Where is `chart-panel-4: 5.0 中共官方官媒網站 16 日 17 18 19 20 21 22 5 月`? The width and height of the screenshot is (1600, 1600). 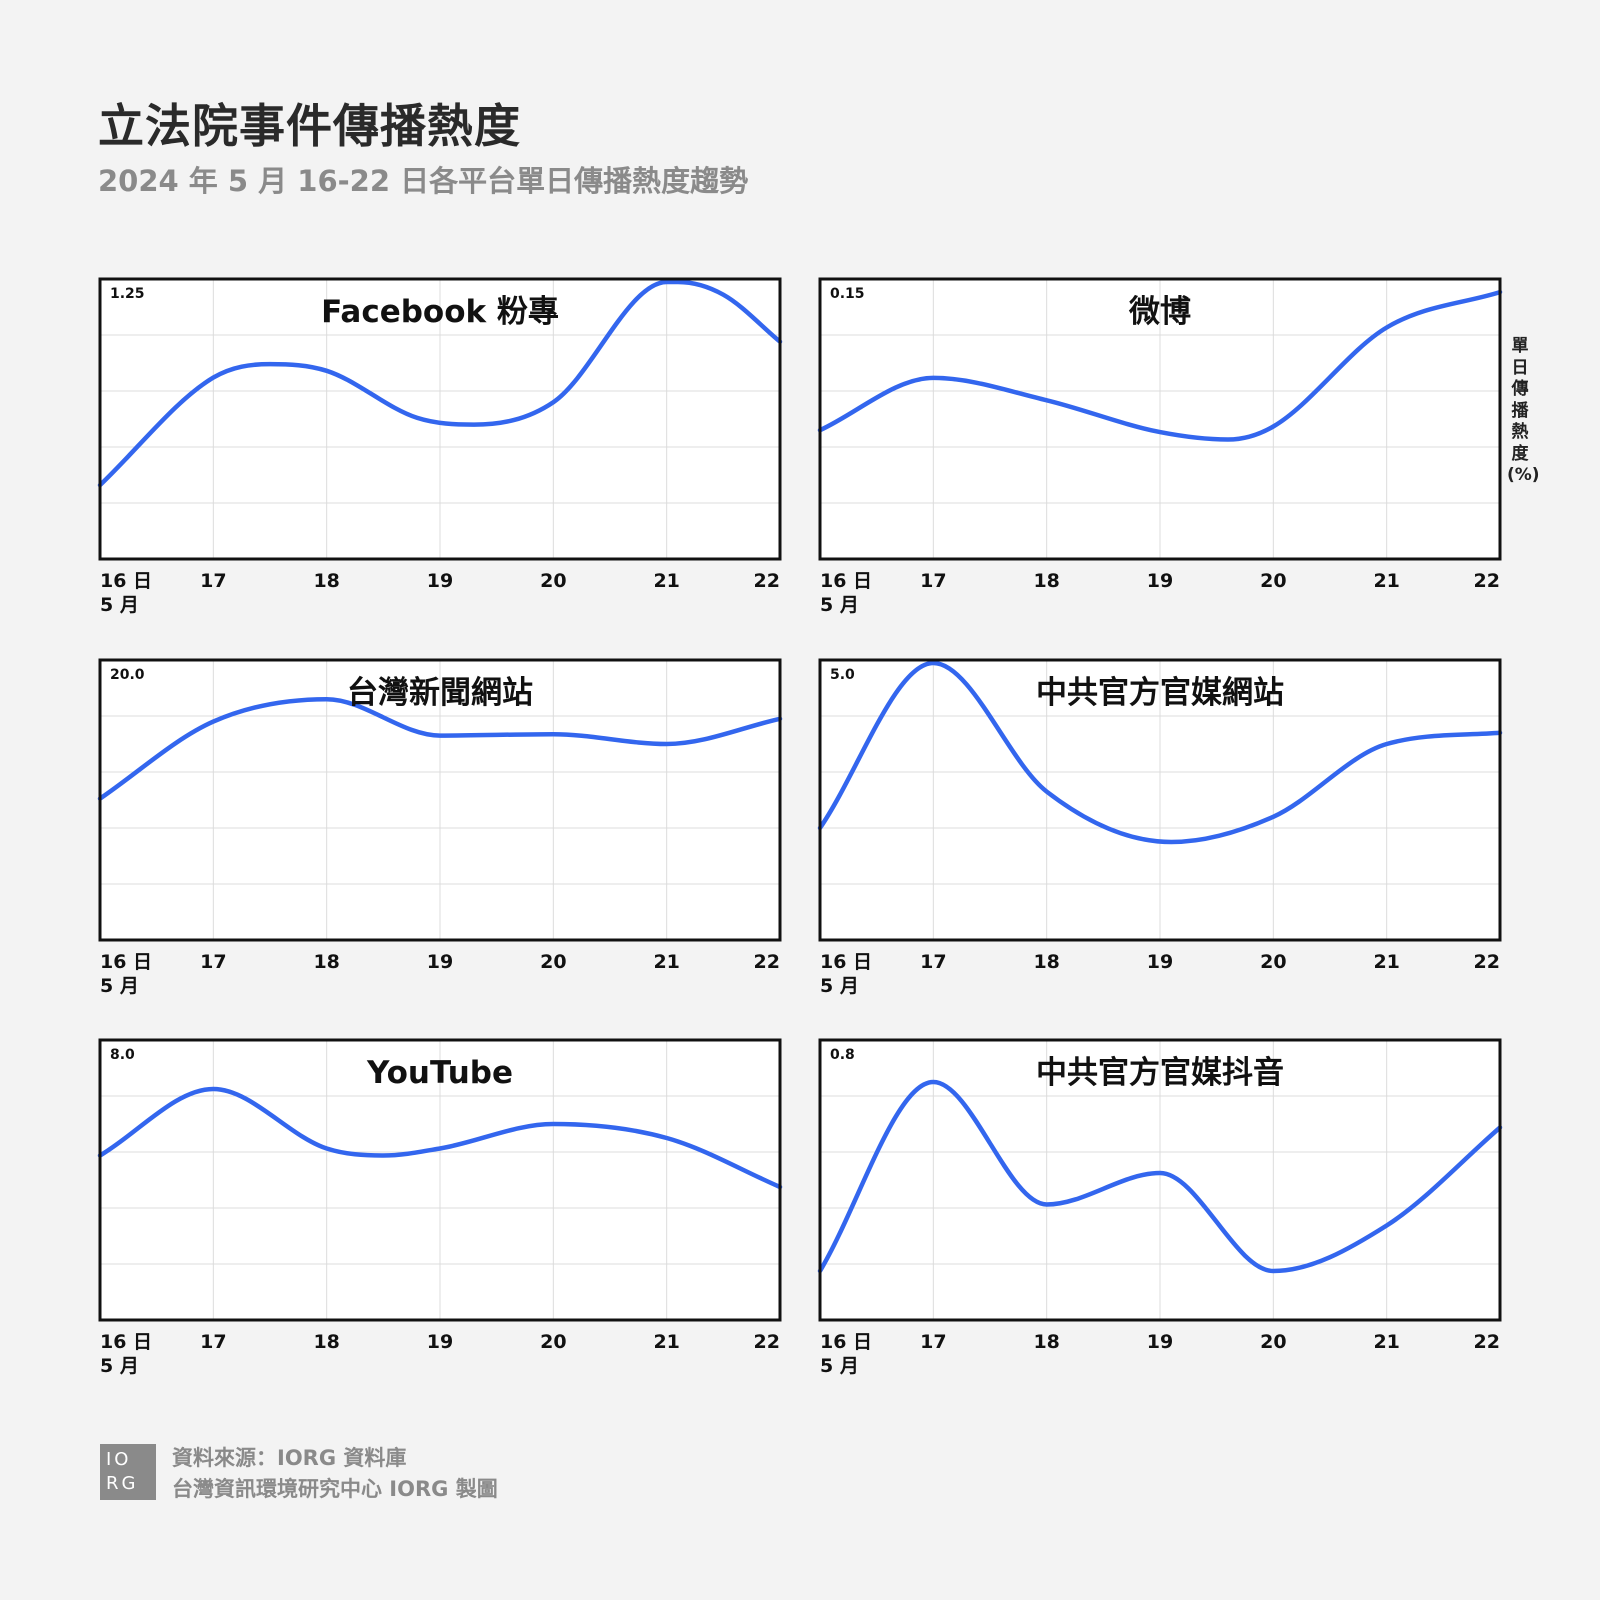
chart-panel-4: 5.0 中共官方官媒網站 16 日 17 18 19 20 21 22 5 月 is located at coordinates (1160, 827).